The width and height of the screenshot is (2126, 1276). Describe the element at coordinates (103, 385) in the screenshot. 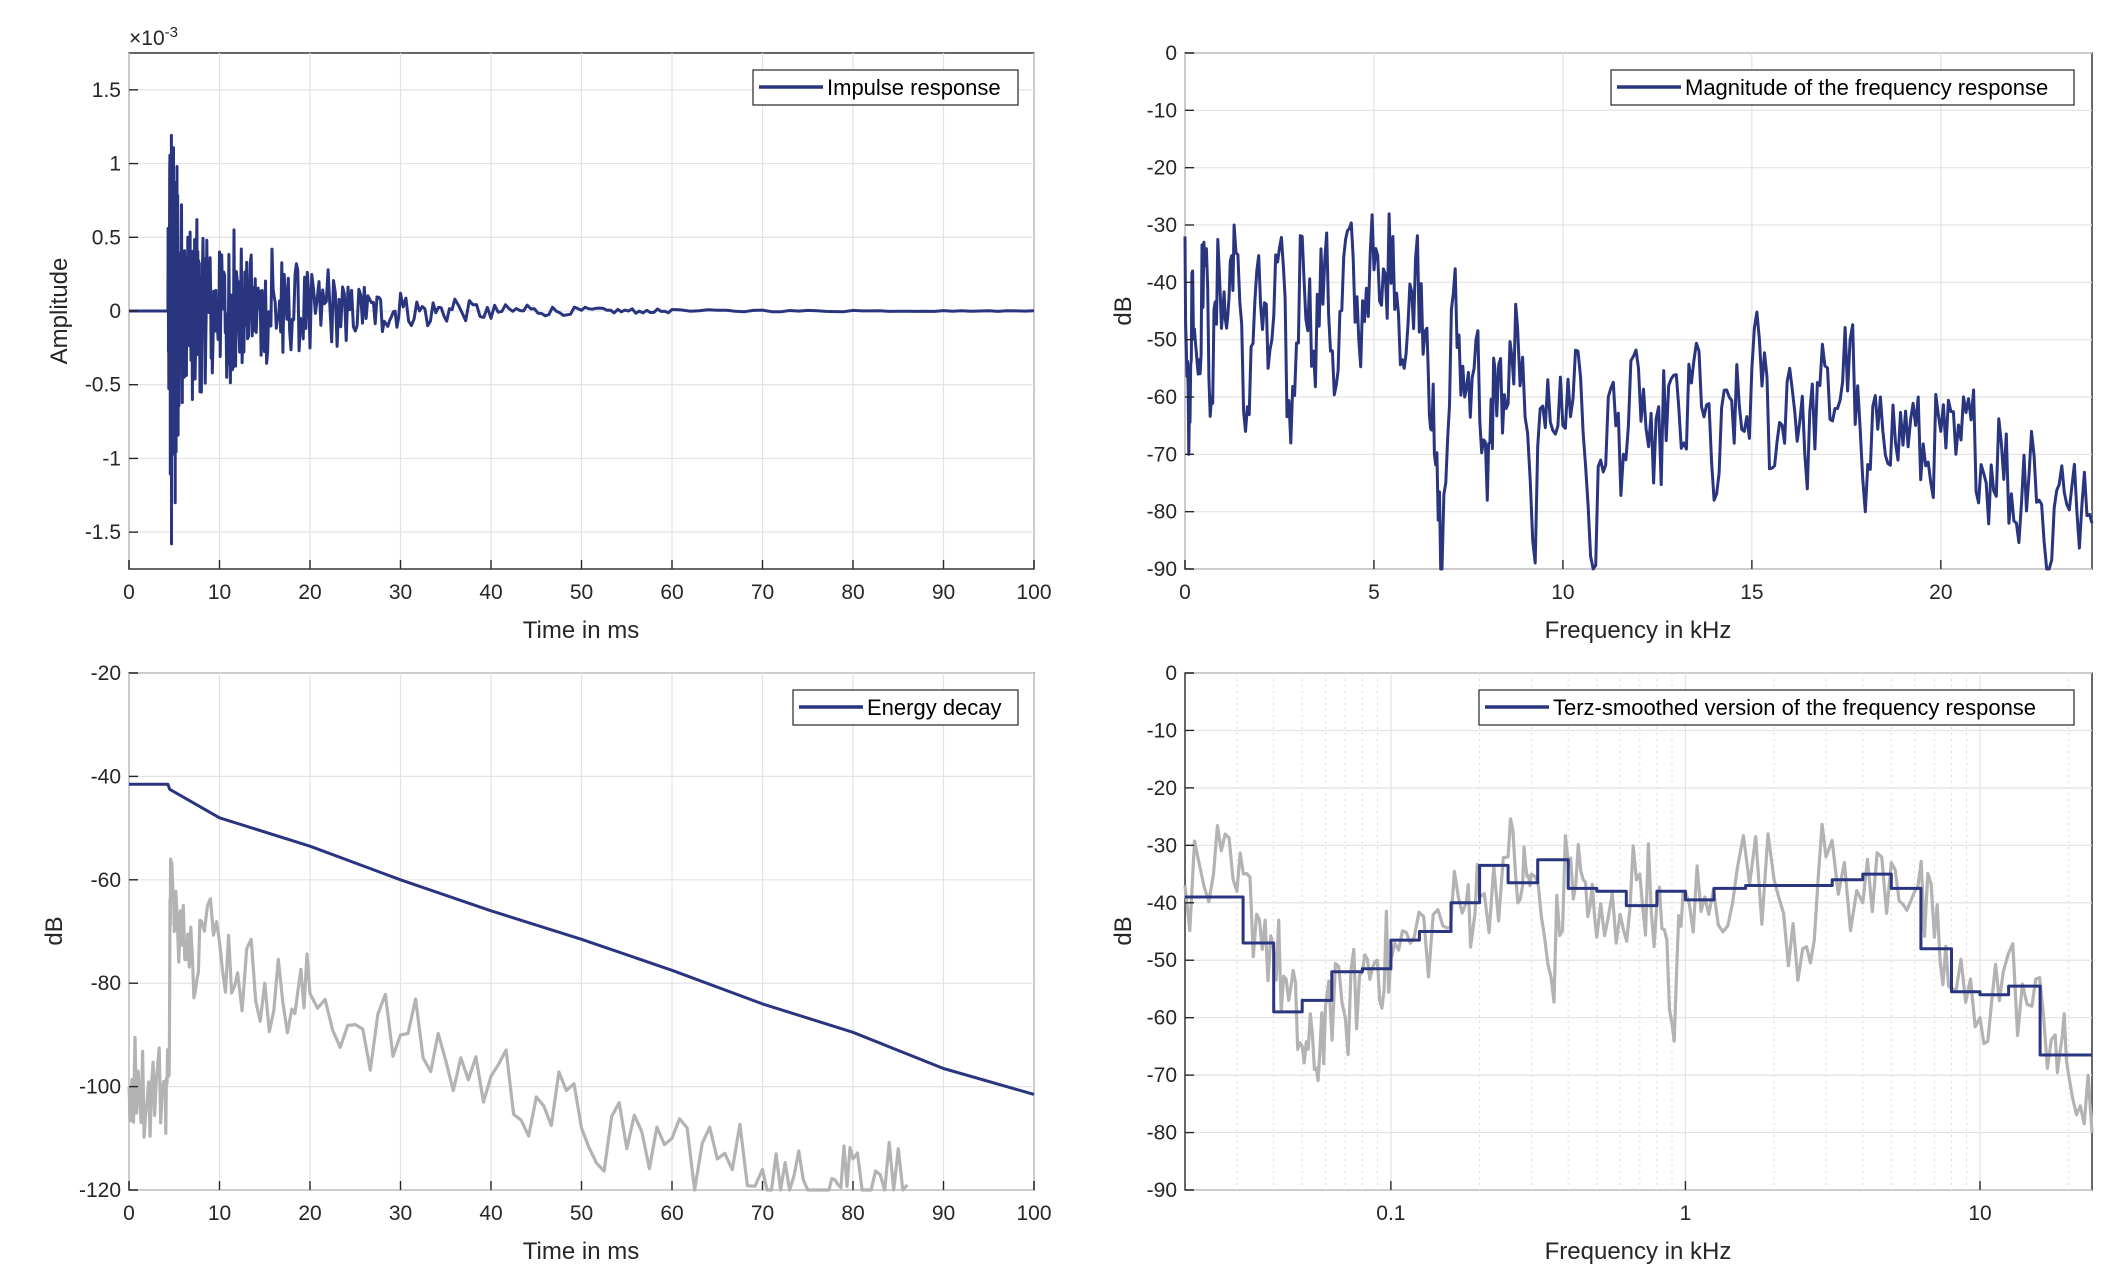

I see `y-tick-label: -0.5` at that location.